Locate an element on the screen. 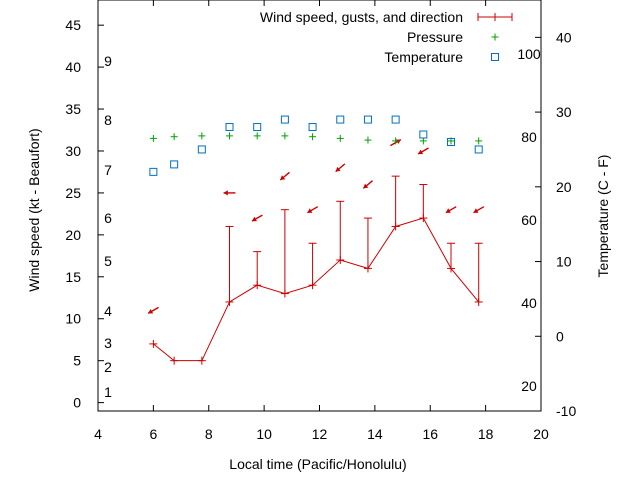 Image resolution: width=640 pixels, height=480 pixels. beaufort-label: 2 is located at coordinates (108, 367).